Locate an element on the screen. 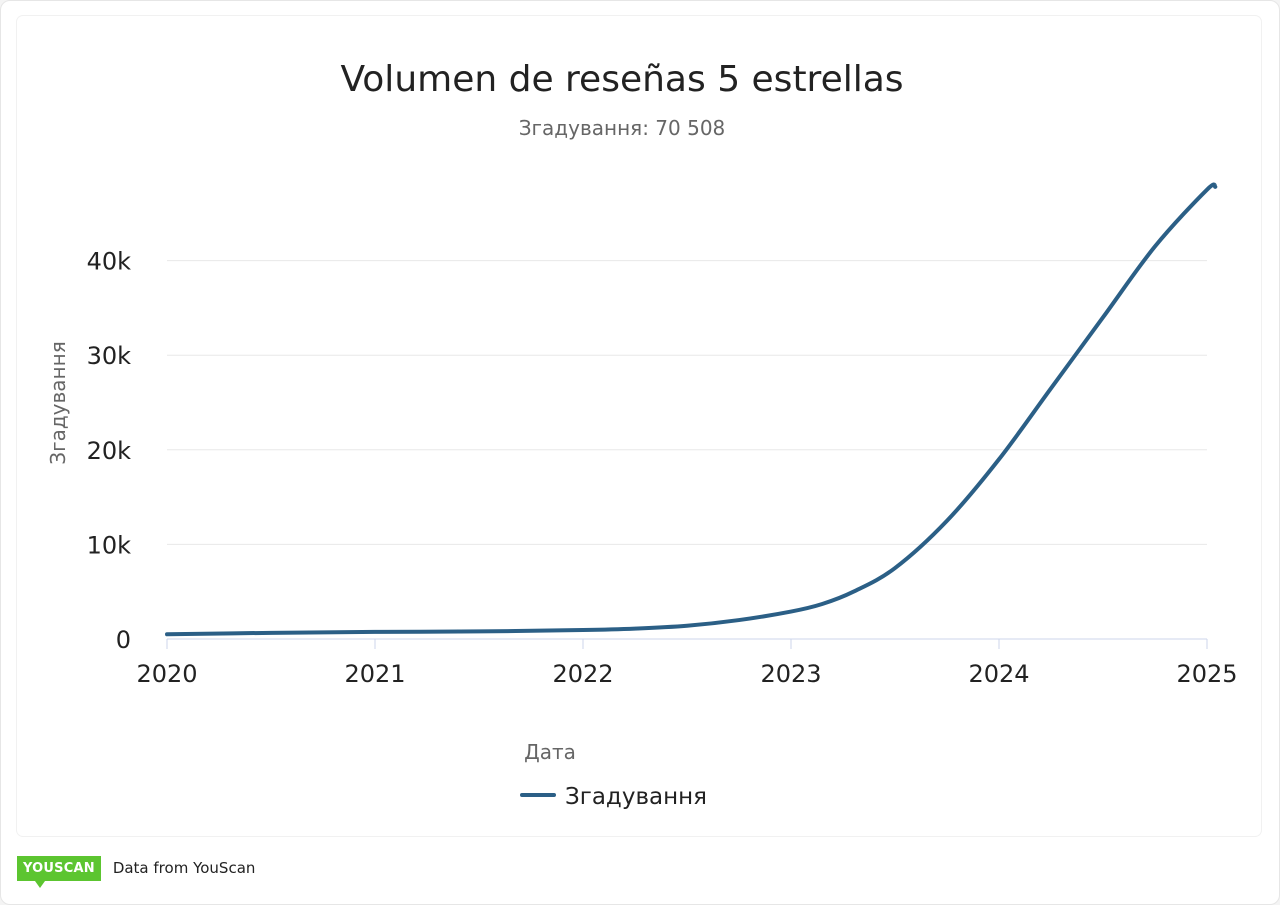 The width and height of the screenshot is (1280, 905). x-tick-label: 2025 is located at coordinates (1206, 674).